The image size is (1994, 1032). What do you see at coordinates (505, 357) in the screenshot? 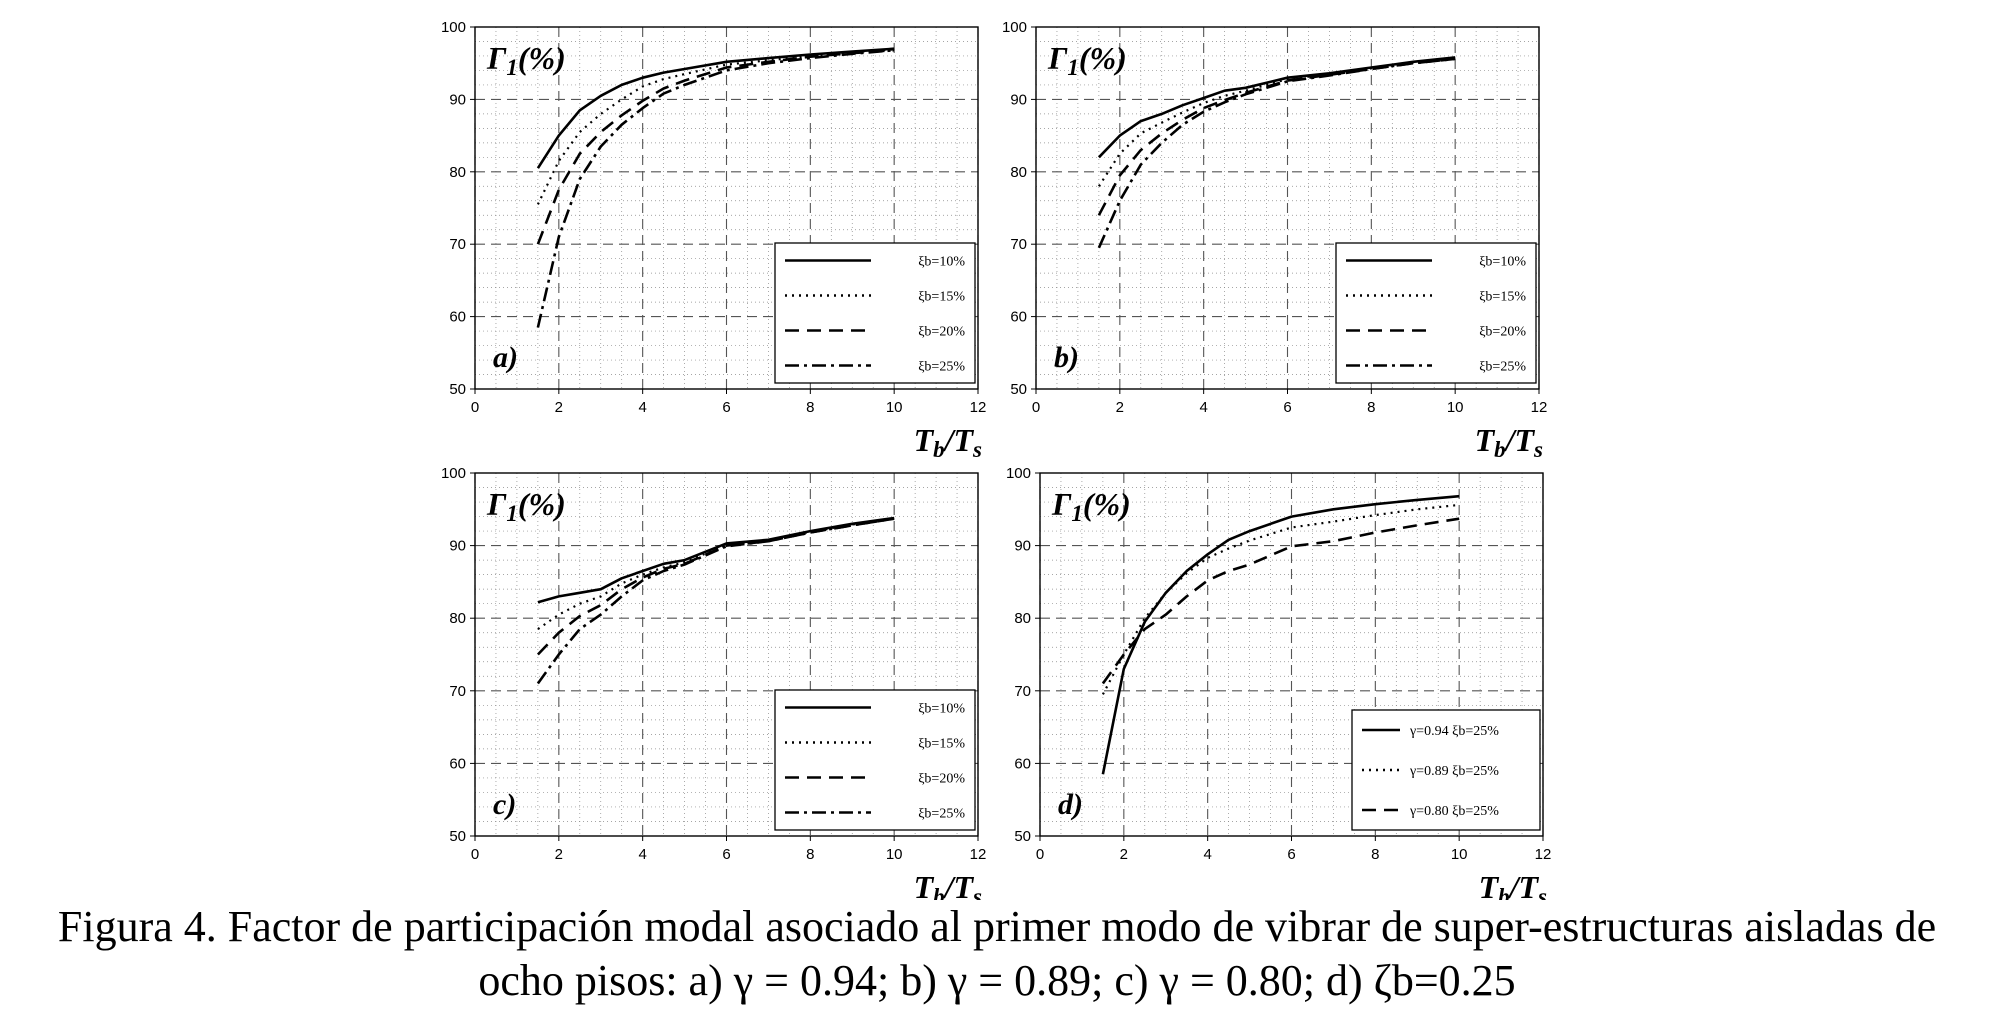
I see `panel-label: a)` at bounding box center [505, 357].